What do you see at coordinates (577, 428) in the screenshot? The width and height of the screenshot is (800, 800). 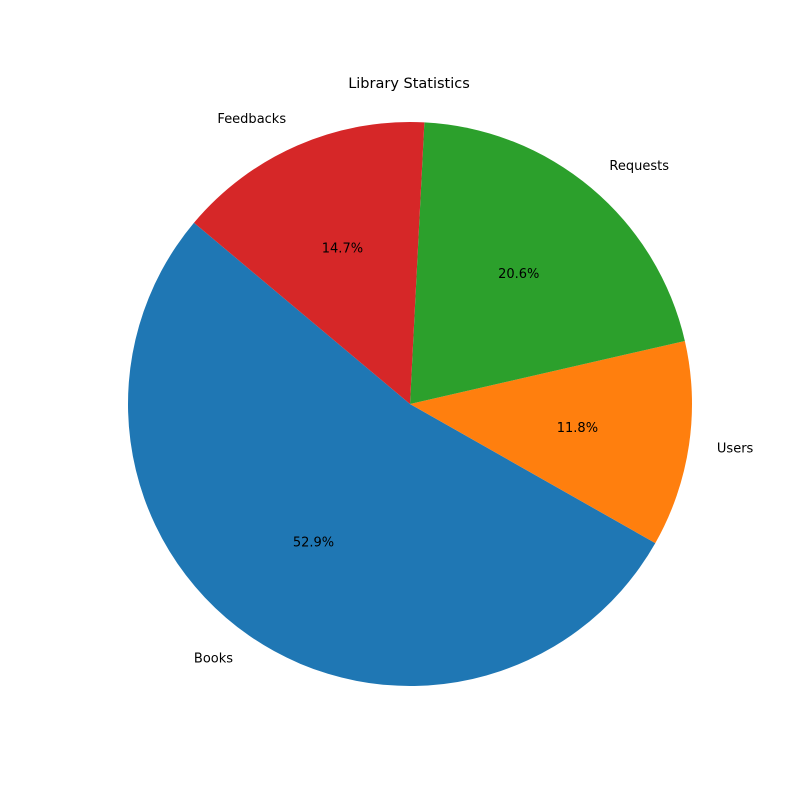 I see `percent-label-users: 11.8%` at bounding box center [577, 428].